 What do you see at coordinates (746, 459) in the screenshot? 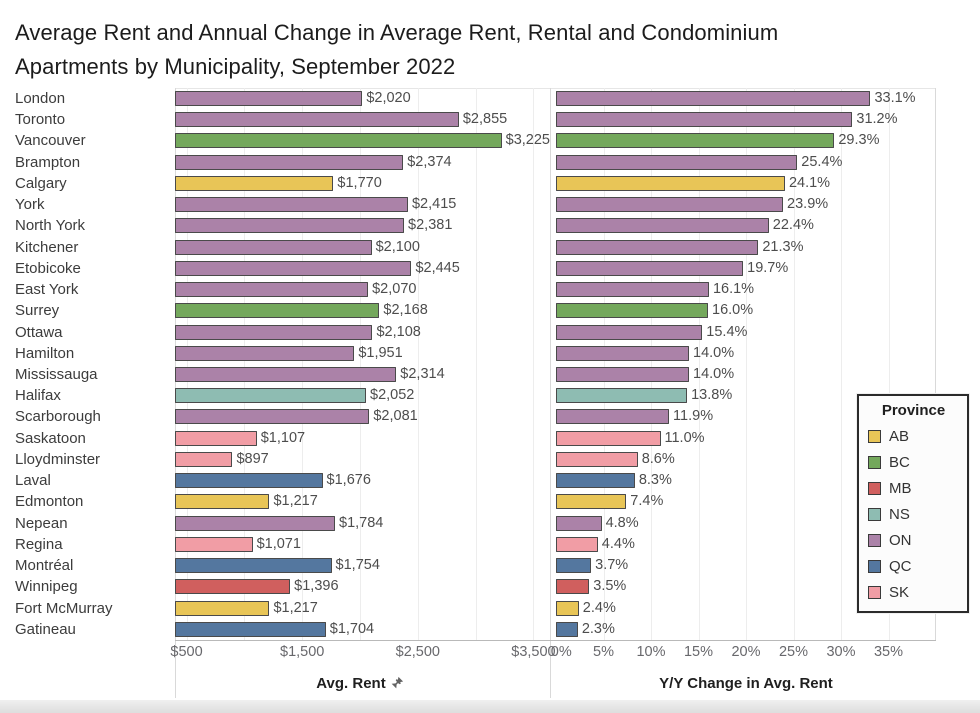
I see `bar-row: 8.6%` at bounding box center [746, 459].